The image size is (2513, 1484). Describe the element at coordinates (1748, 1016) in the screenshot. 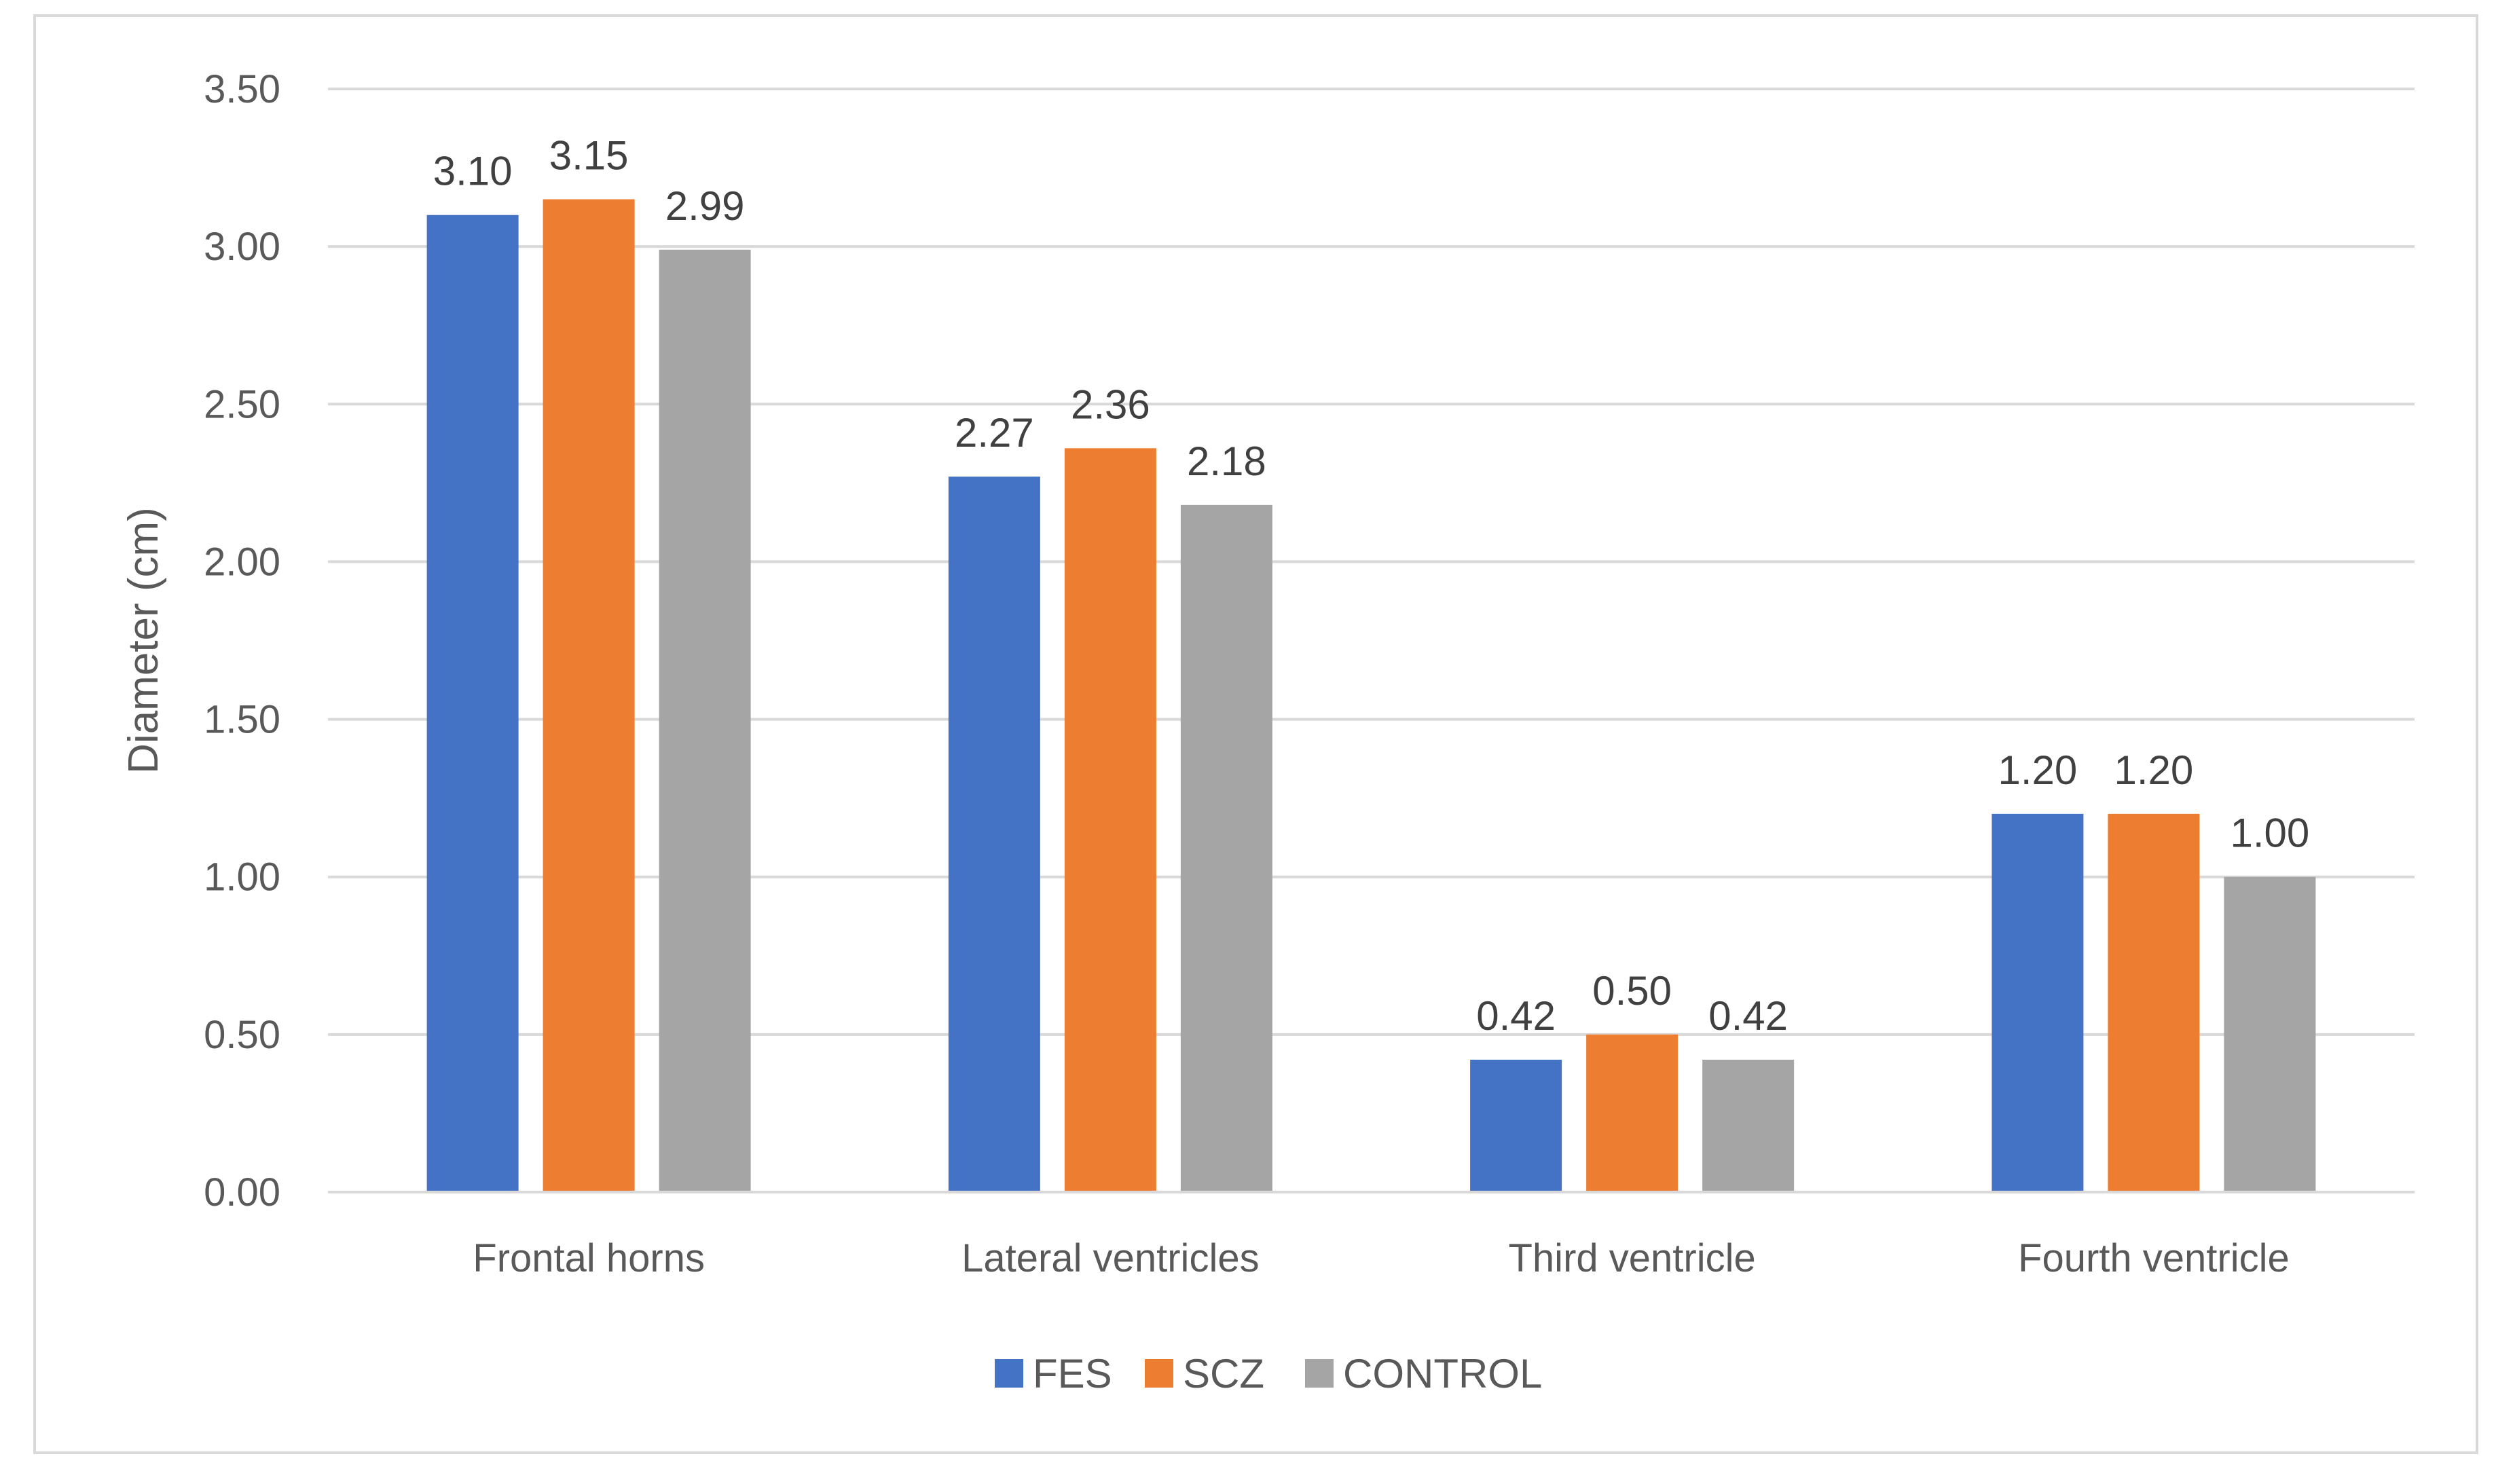

I see `data-label-control-3: 0.42` at that location.